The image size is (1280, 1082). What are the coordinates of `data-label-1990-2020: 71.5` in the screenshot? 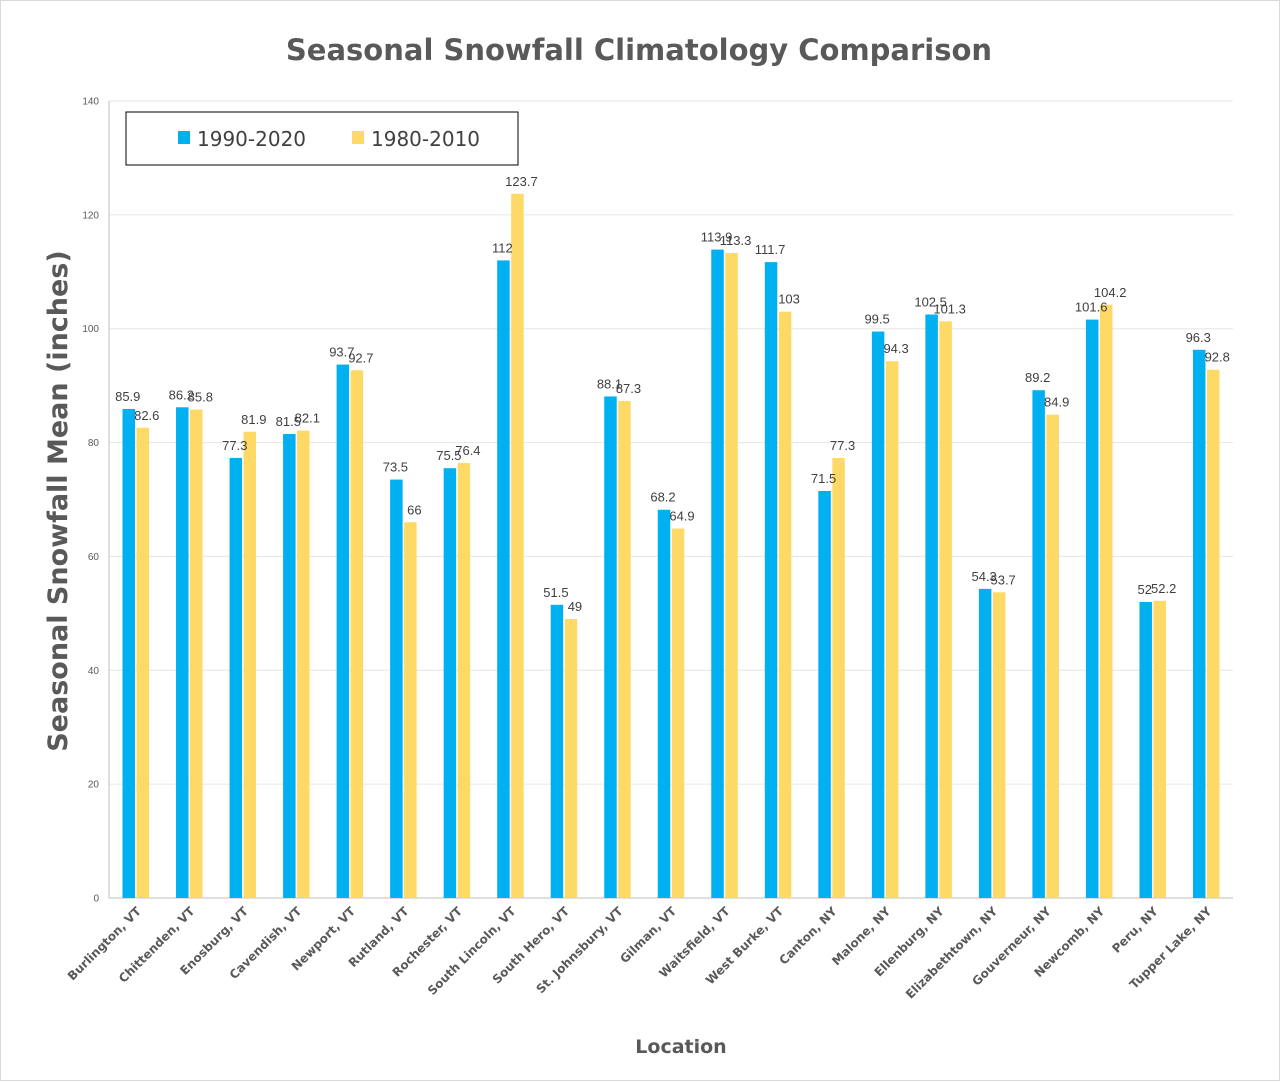 It's located at (823, 478).